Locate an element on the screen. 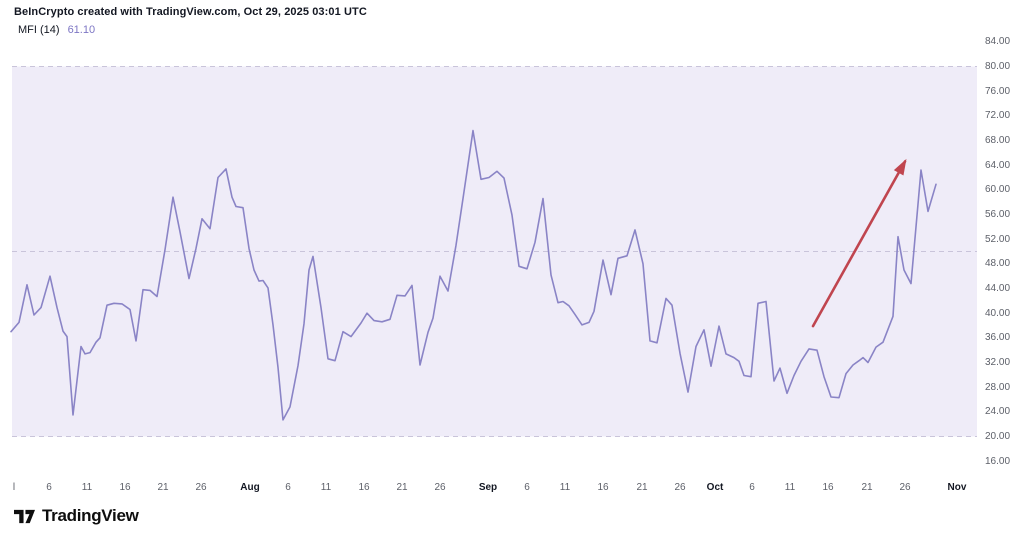  x-tick-label-3-16: 16 is located at coordinates (125, 487).